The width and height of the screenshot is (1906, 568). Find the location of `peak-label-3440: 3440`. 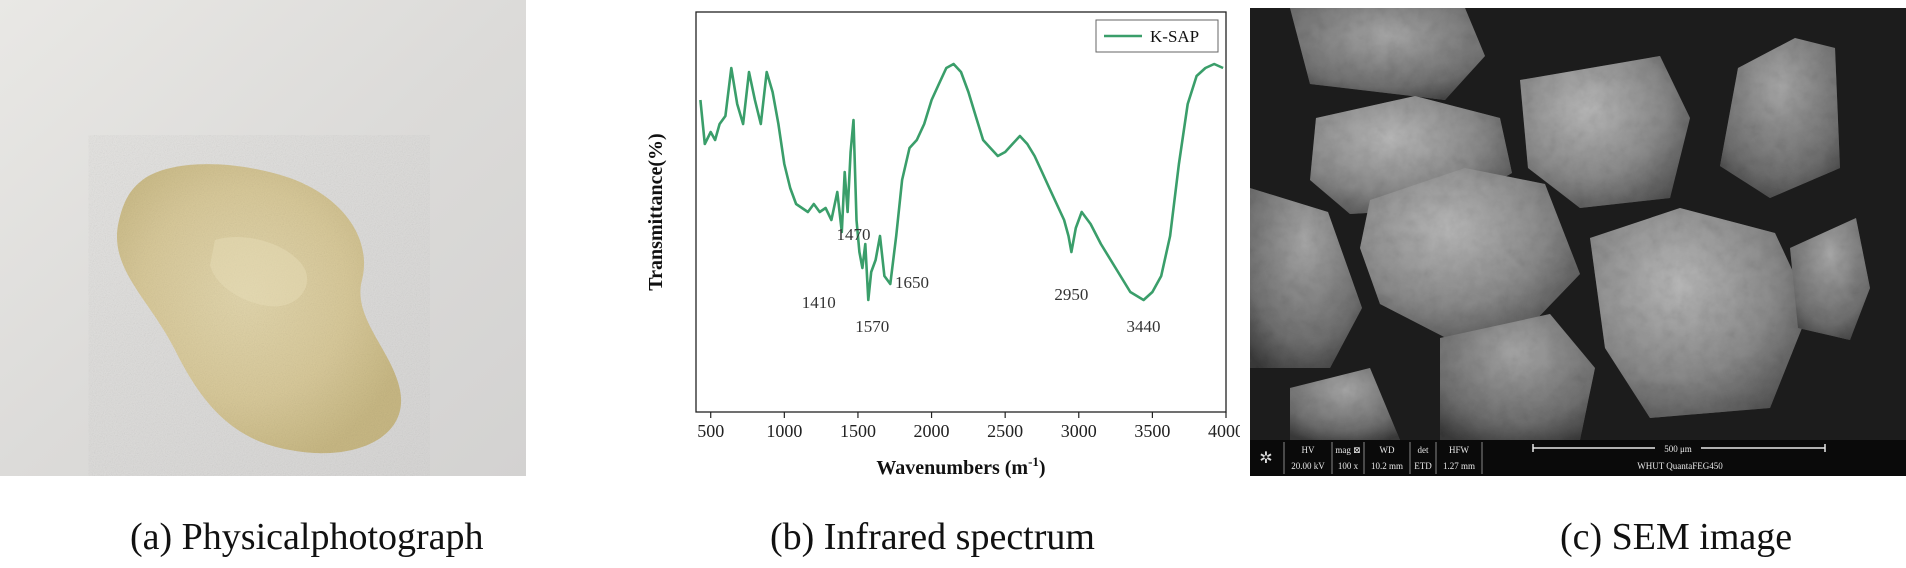

peak-label-3440: 3440 is located at coordinates (1144, 326).